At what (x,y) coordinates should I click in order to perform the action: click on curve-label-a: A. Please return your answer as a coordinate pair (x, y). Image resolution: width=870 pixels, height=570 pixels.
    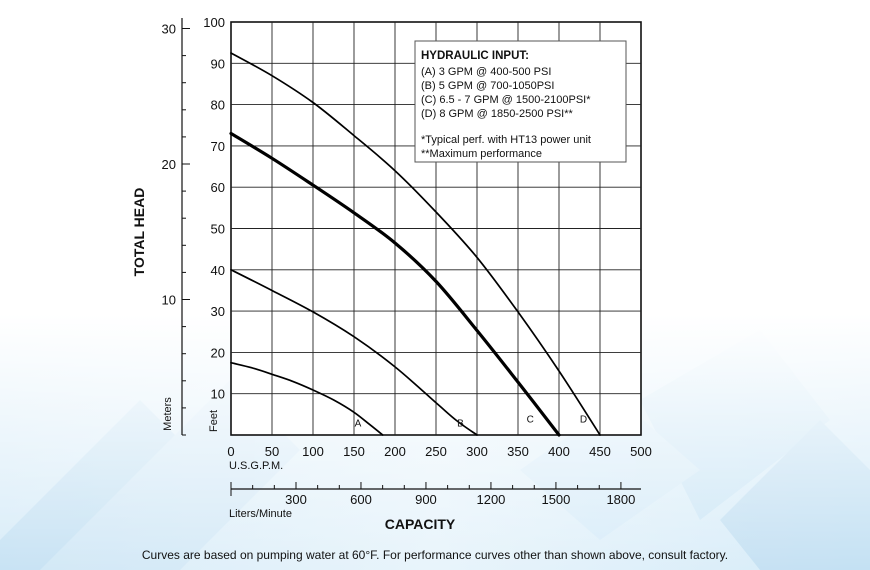
    Looking at the image, I should click on (358, 424).